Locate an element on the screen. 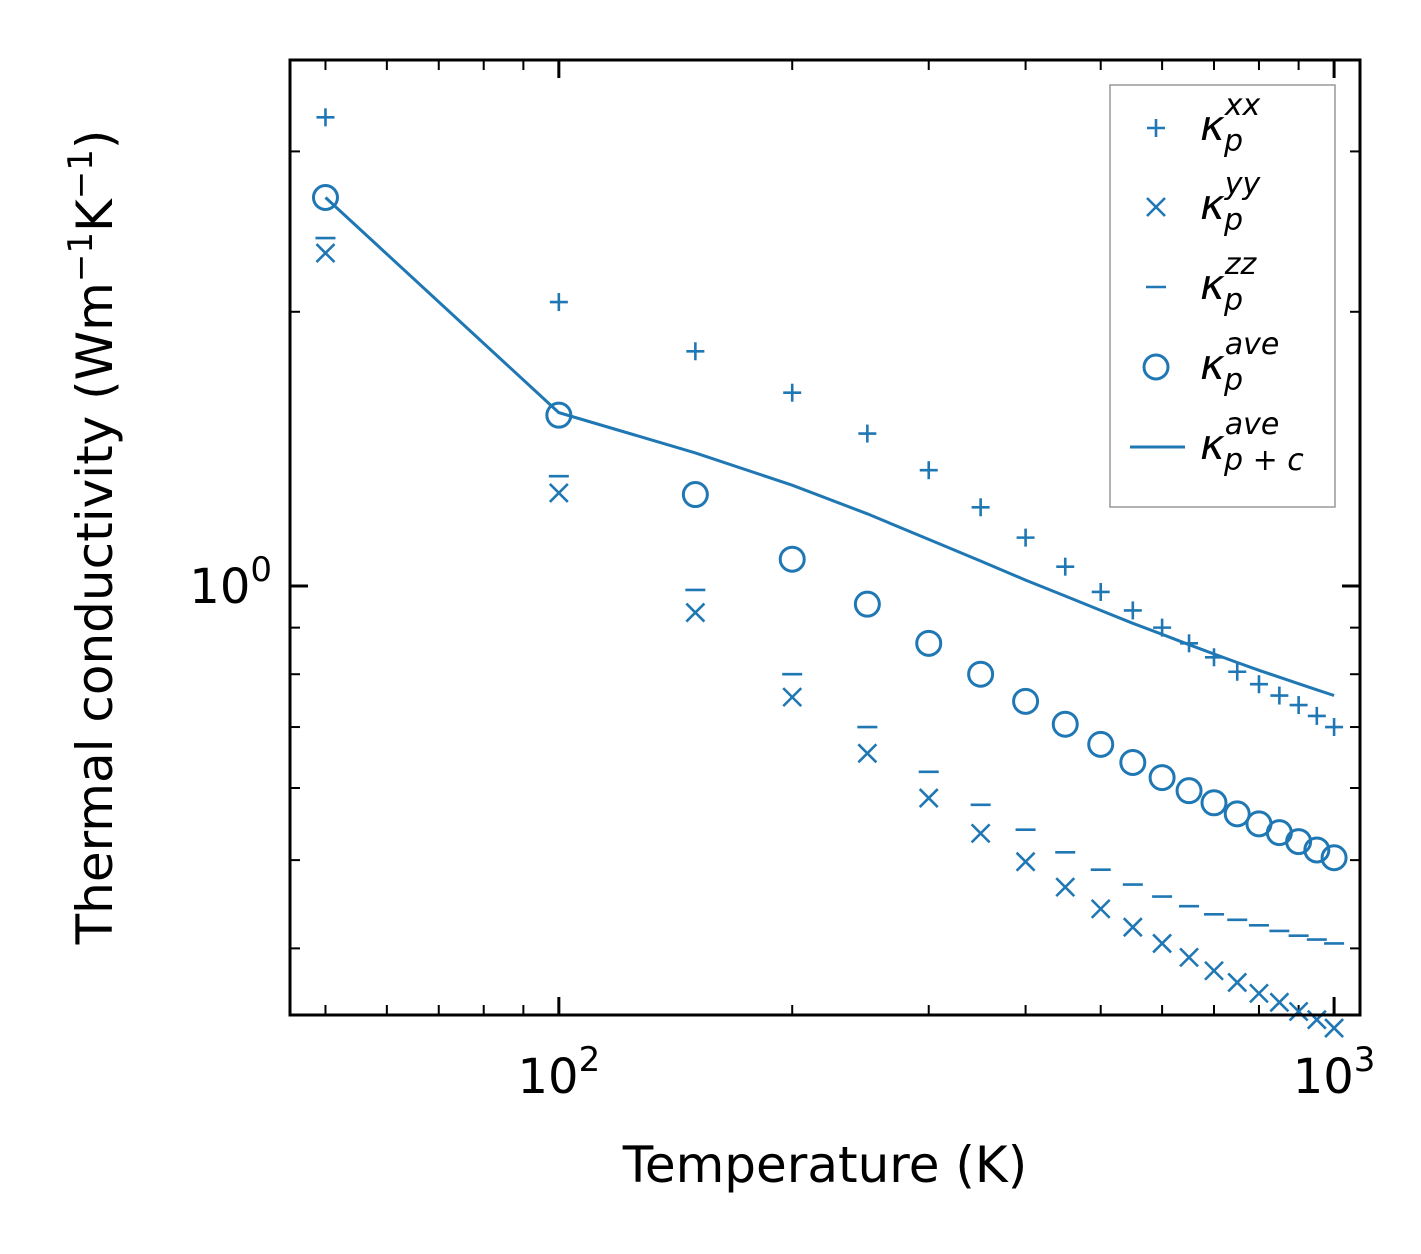 Image resolution: width=1421 pixels, height=1254 pixels. legend-entry-kave: κave p is located at coordinates (1211, 362).